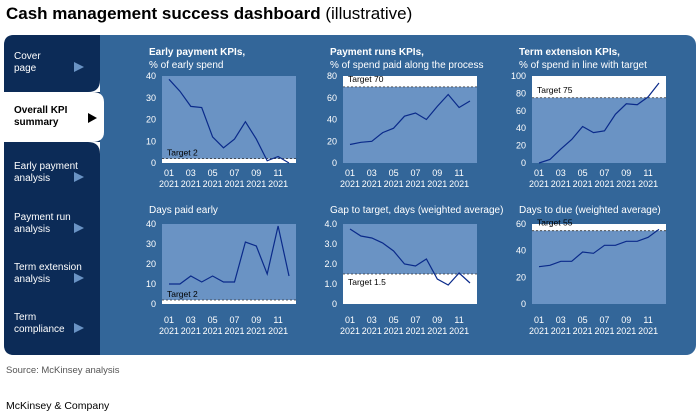  Describe the element at coordinates (183, 210) in the screenshot. I see `chart-subtitle: Days paid early` at that location.